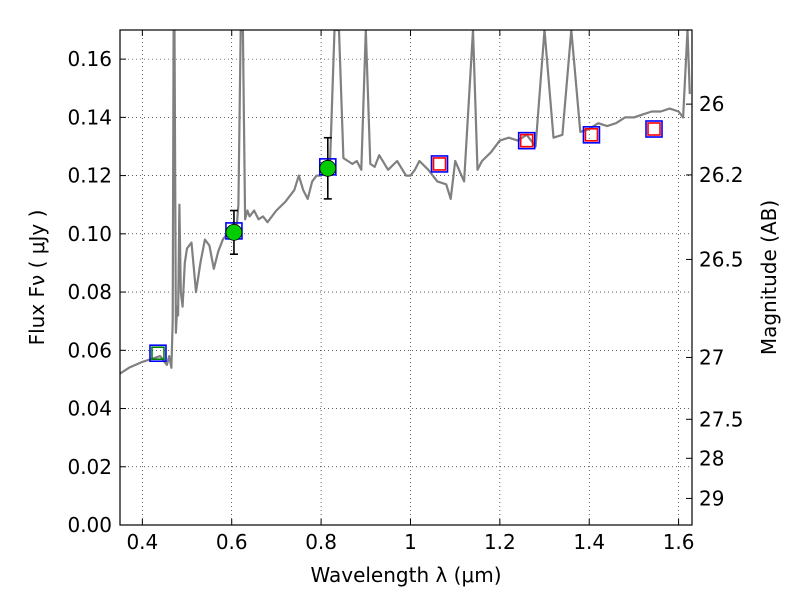  I want to click on y-tick-label: 0.16, so click(89, 59).